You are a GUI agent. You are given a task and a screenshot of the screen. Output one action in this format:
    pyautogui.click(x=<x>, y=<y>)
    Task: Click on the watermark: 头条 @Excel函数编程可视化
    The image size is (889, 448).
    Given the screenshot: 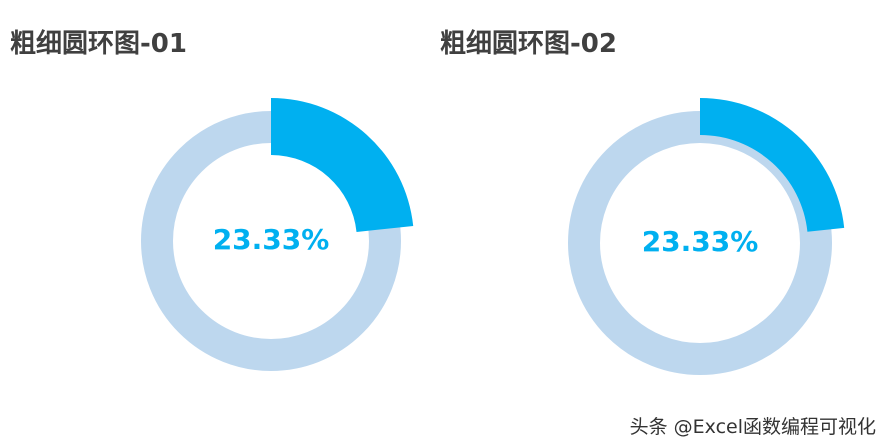 What is the action you would take?
    pyautogui.click(x=753, y=427)
    